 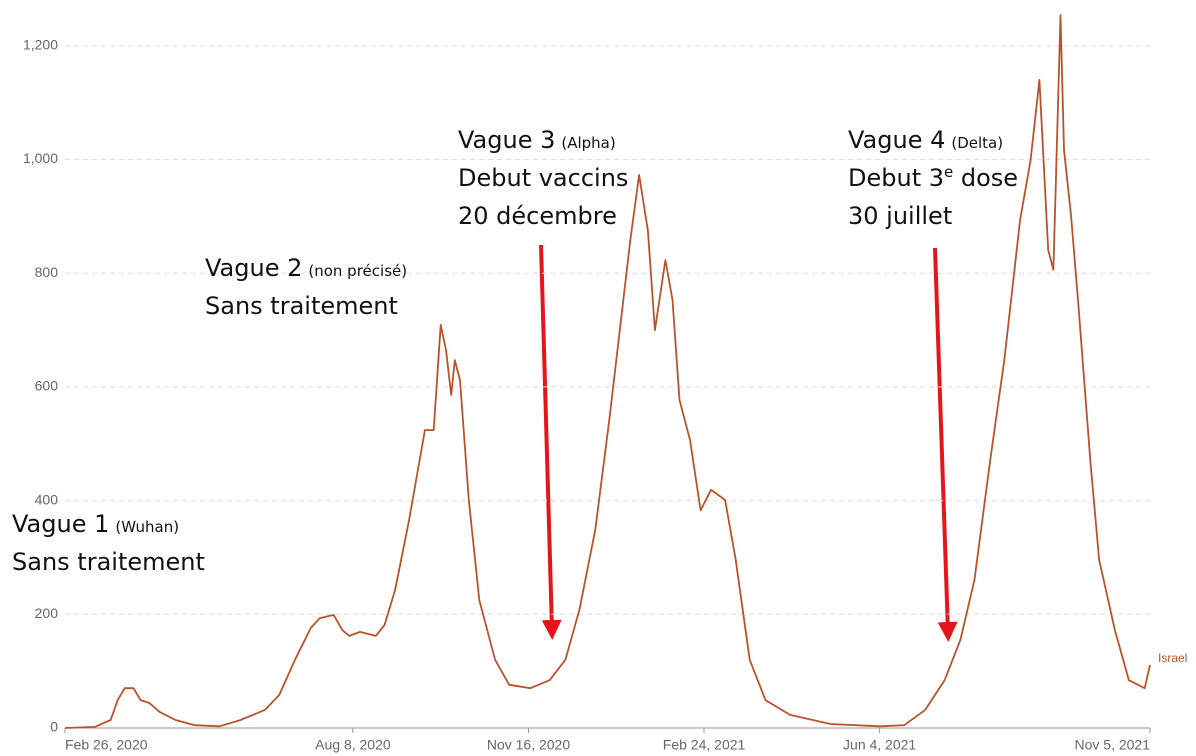 I want to click on annotation-line: 30 juillet, so click(x=900, y=216).